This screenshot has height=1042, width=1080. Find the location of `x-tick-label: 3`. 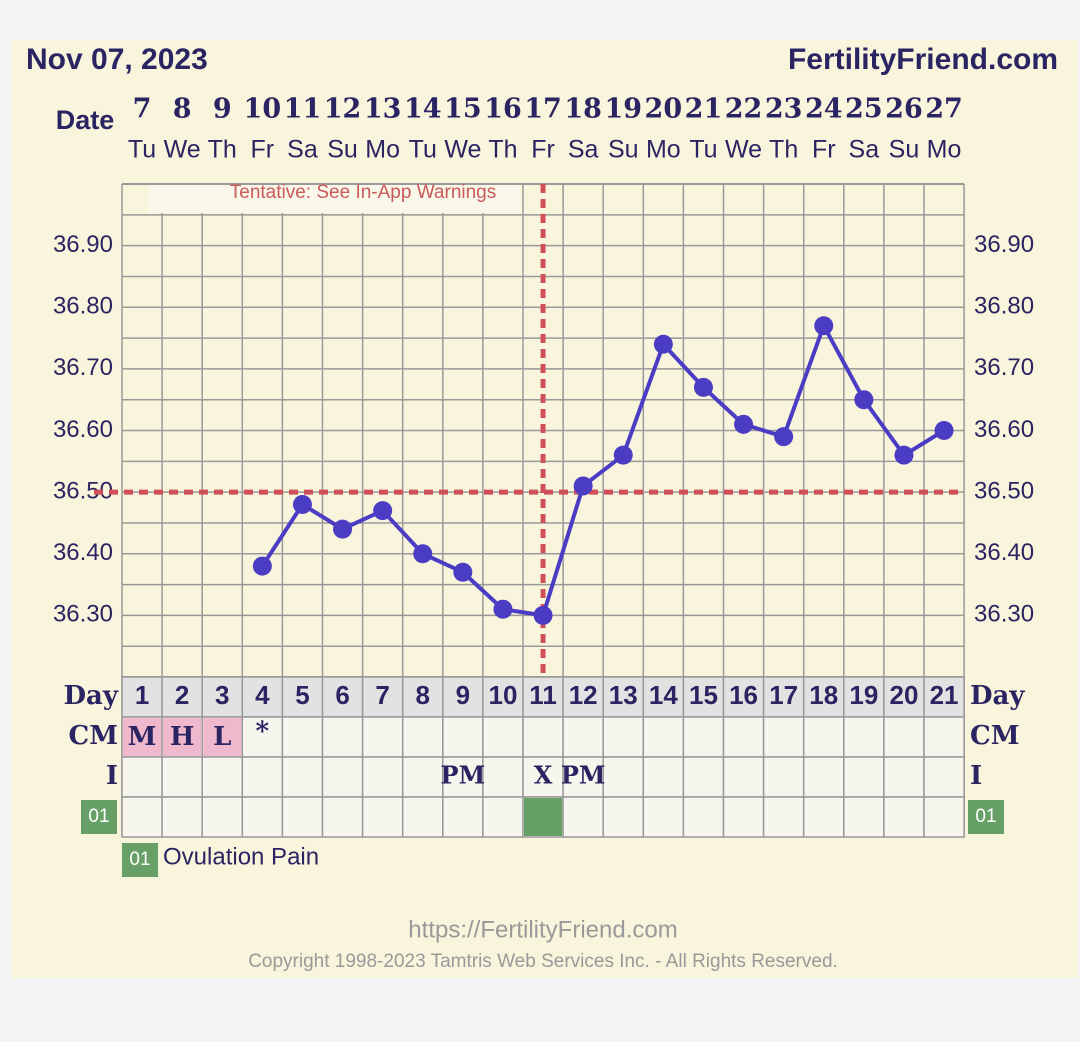

x-tick-label: 3 is located at coordinates (222, 695).